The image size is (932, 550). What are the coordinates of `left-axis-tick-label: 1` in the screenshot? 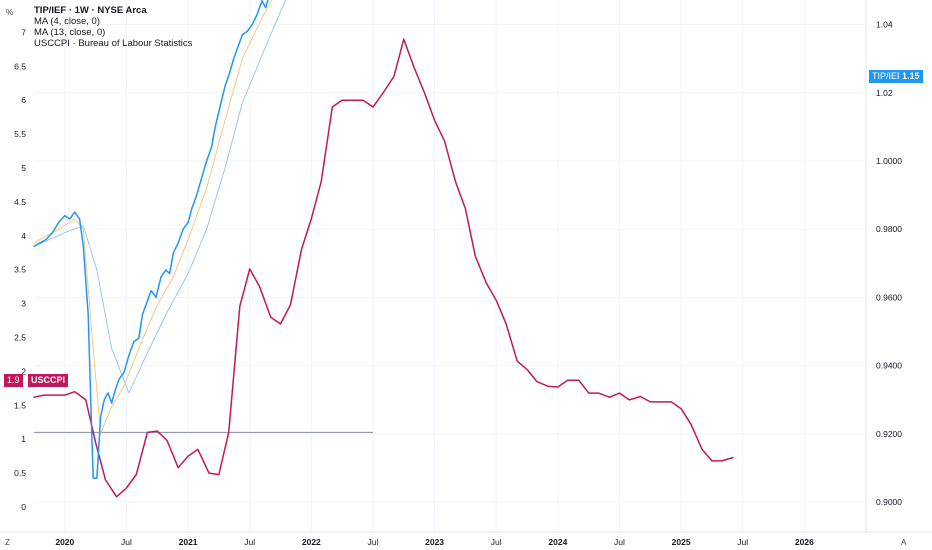 It's located at (23, 439).